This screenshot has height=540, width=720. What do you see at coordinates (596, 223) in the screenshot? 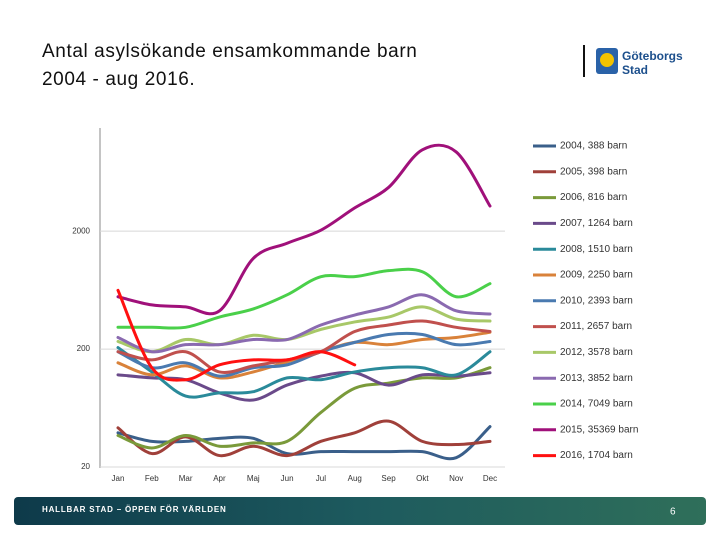
I see `legend-label: 2007, 1264 barn` at bounding box center [596, 223].